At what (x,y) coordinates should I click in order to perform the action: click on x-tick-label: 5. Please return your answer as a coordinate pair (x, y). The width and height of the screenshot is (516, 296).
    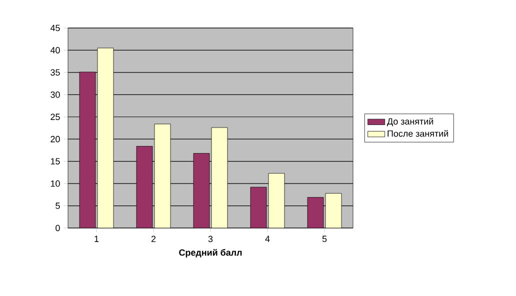
    Looking at the image, I should click on (324, 239).